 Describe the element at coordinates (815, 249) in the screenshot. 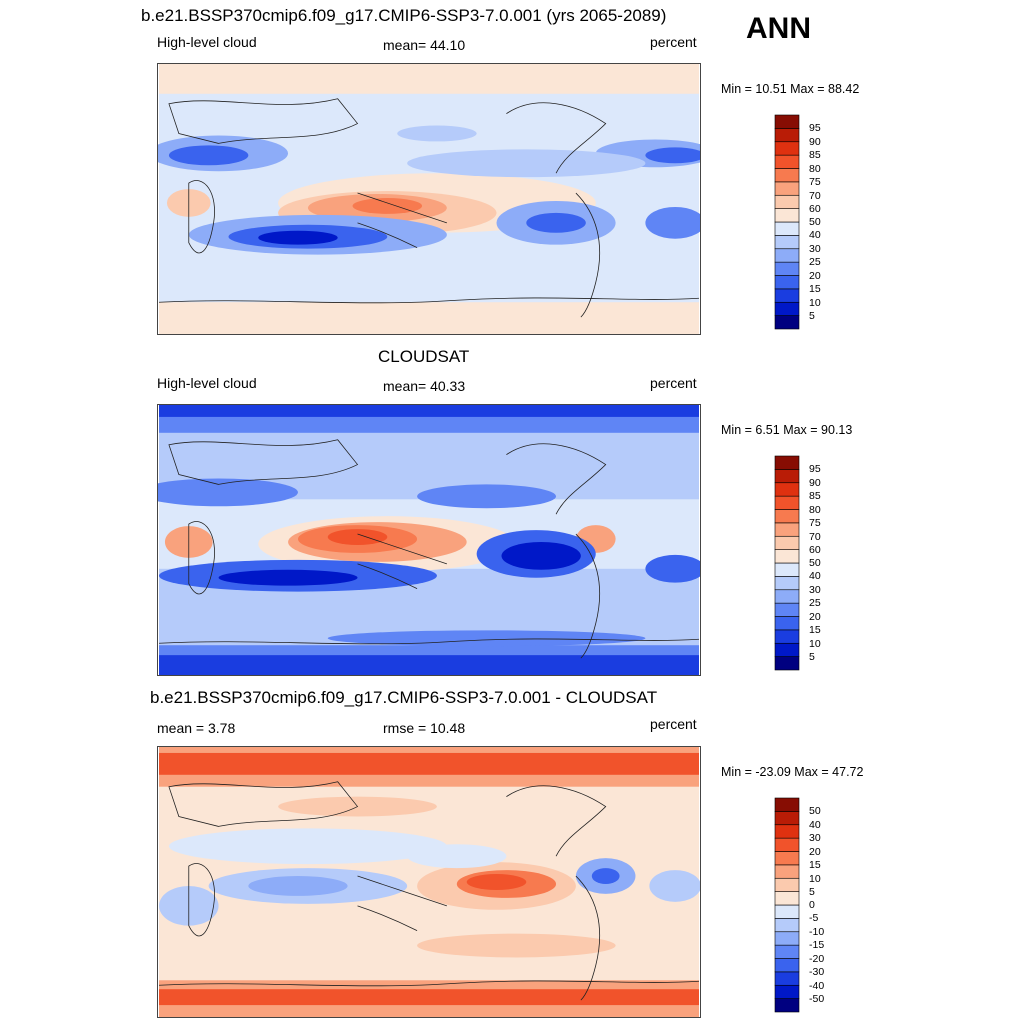

I see `panel1-tick: 30` at that location.